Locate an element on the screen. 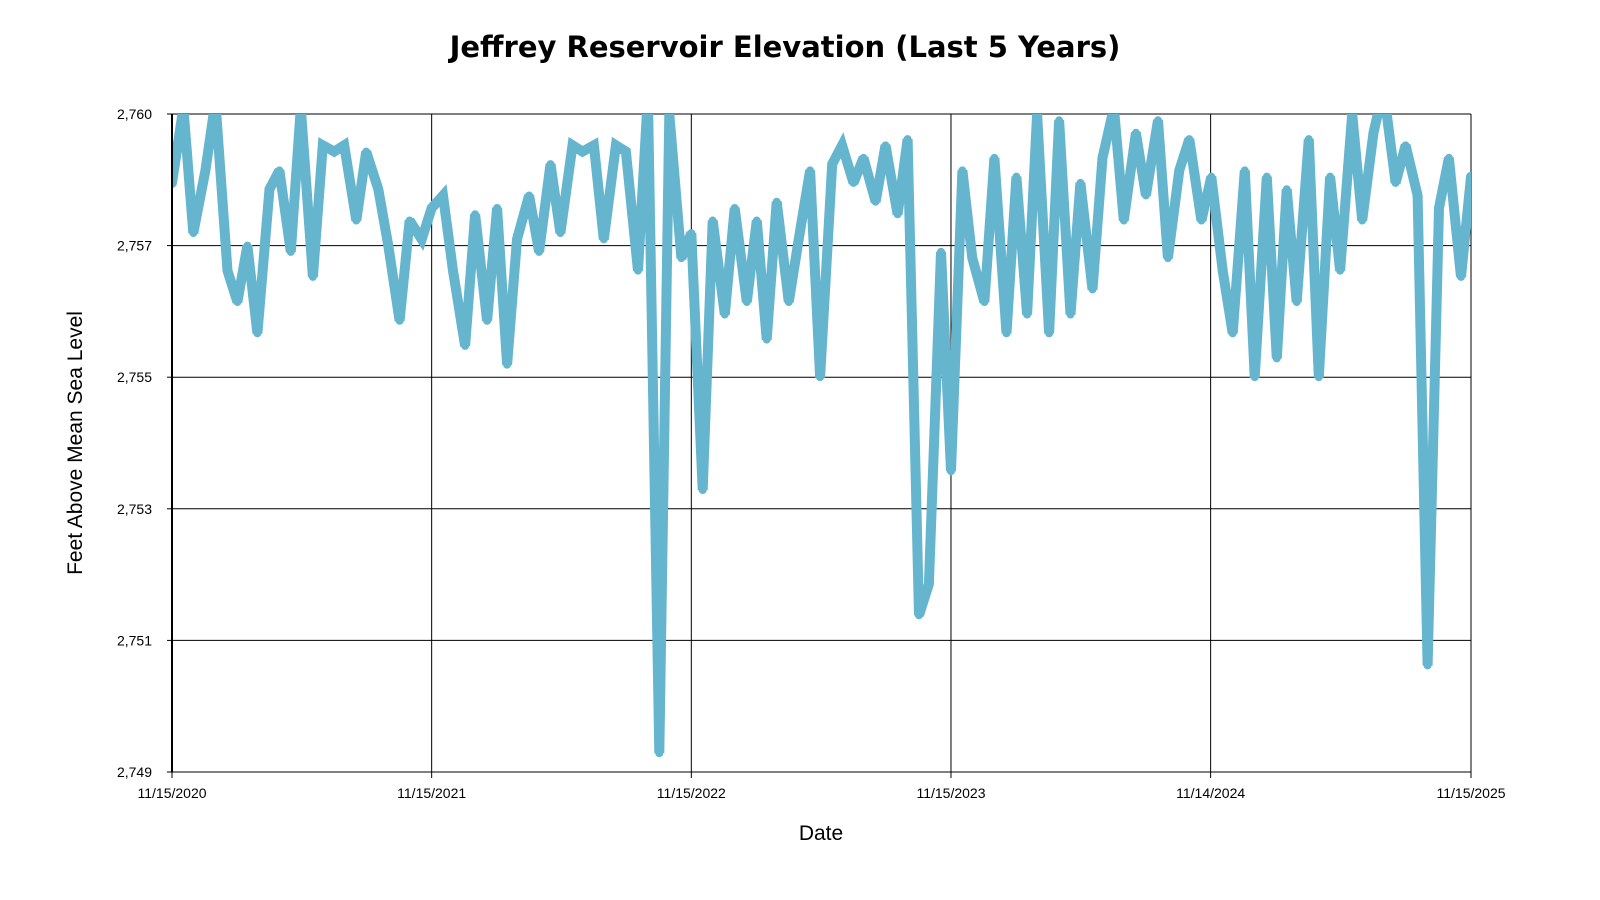 This screenshot has height=900, width=1600. x-tick-label: 11/15/2023 is located at coordinates (950, 793).